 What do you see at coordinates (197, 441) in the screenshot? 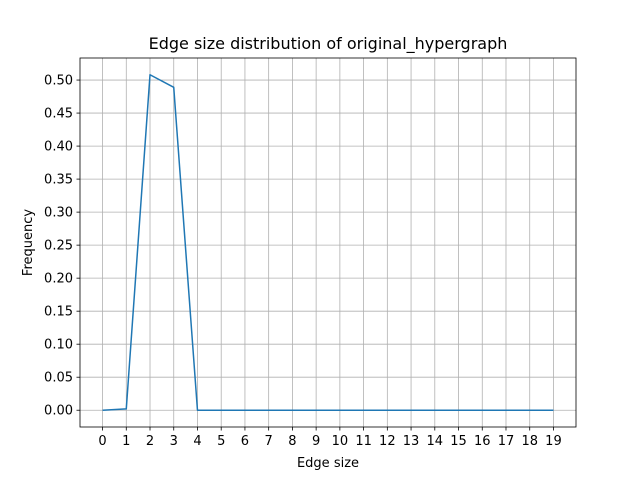
I see `x-tick-label: 4` at bounding box center [197, 441].